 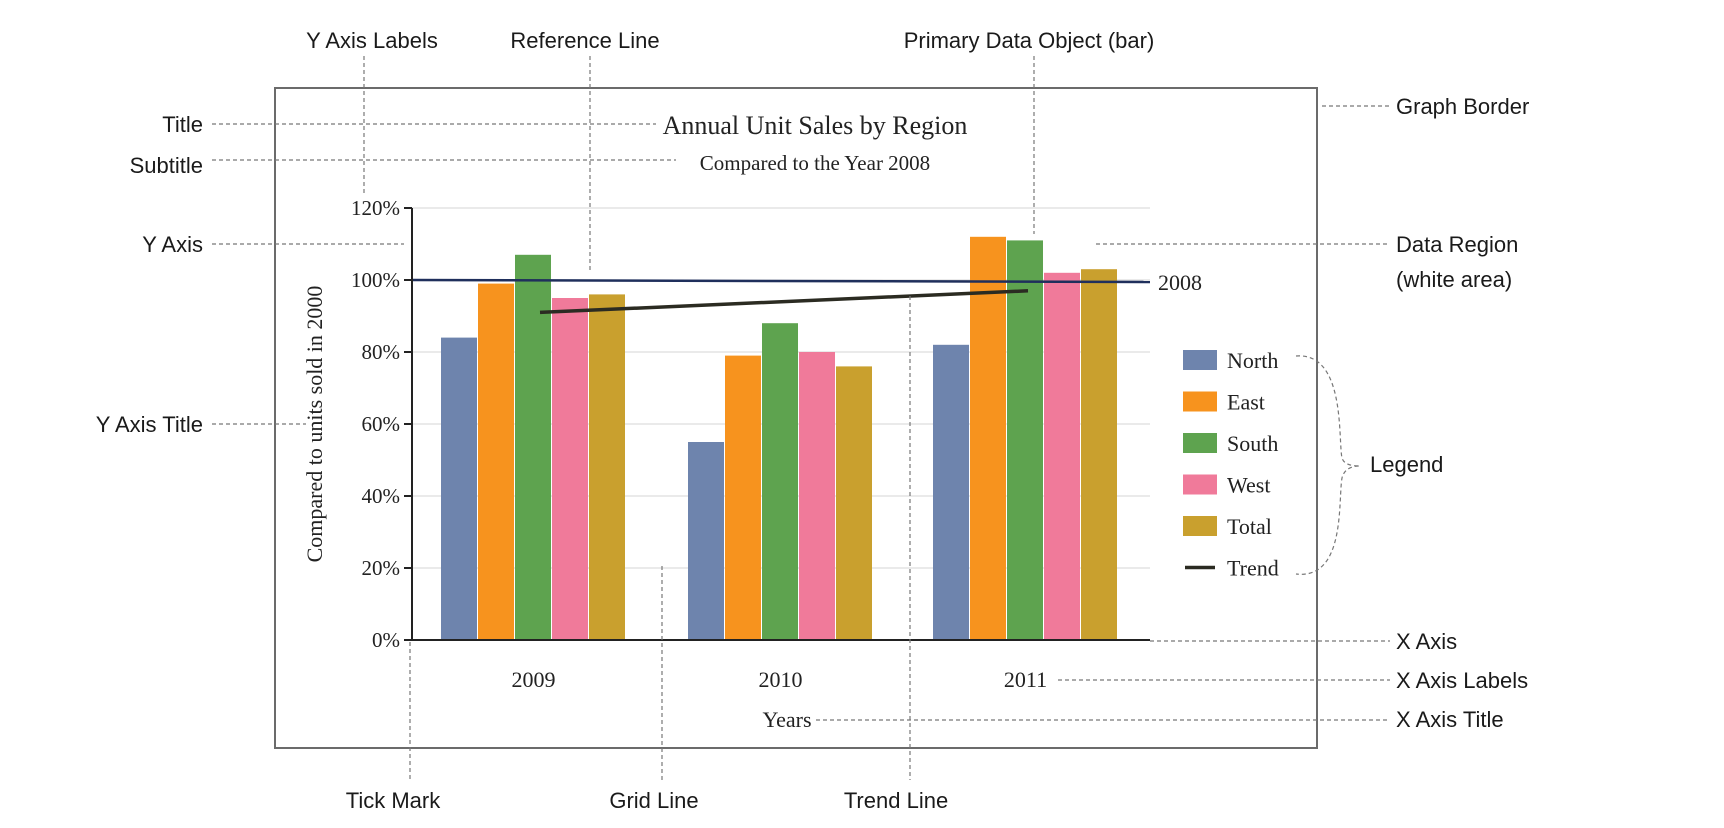 What do you see at coordinates (172, 244) in the screenshot?
I see `label-y-axis: Y Axis` at bounding box center [172, 244].